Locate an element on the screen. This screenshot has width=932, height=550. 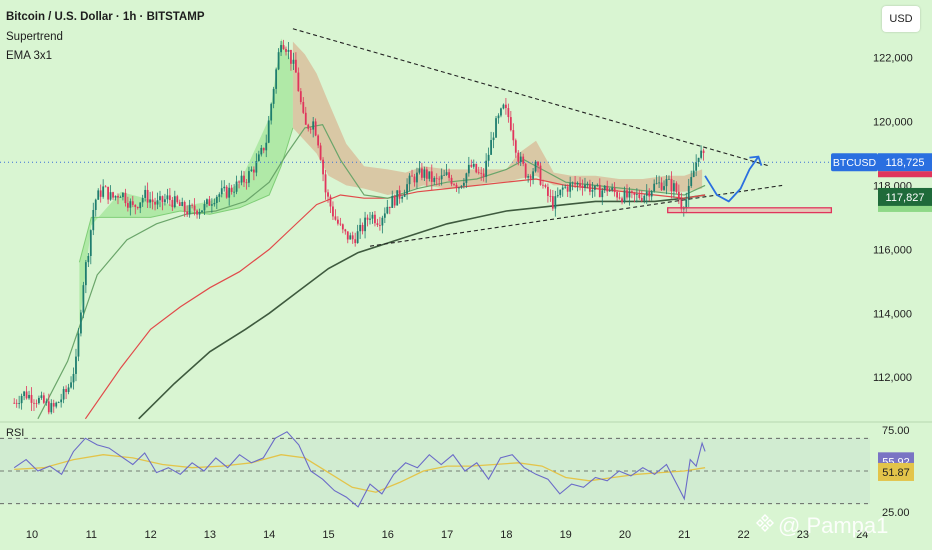
forecast-arrow-head is located at coordinates (756, 160).